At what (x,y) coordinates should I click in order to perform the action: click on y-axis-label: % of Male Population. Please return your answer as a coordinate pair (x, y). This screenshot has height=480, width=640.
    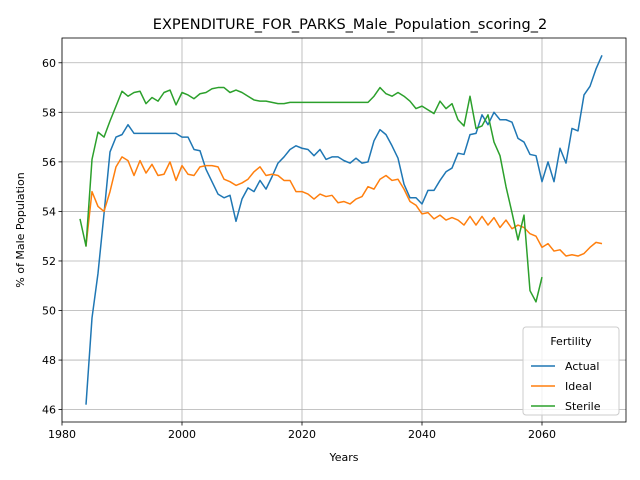
    Looking at the image, I should click on (20, 229).